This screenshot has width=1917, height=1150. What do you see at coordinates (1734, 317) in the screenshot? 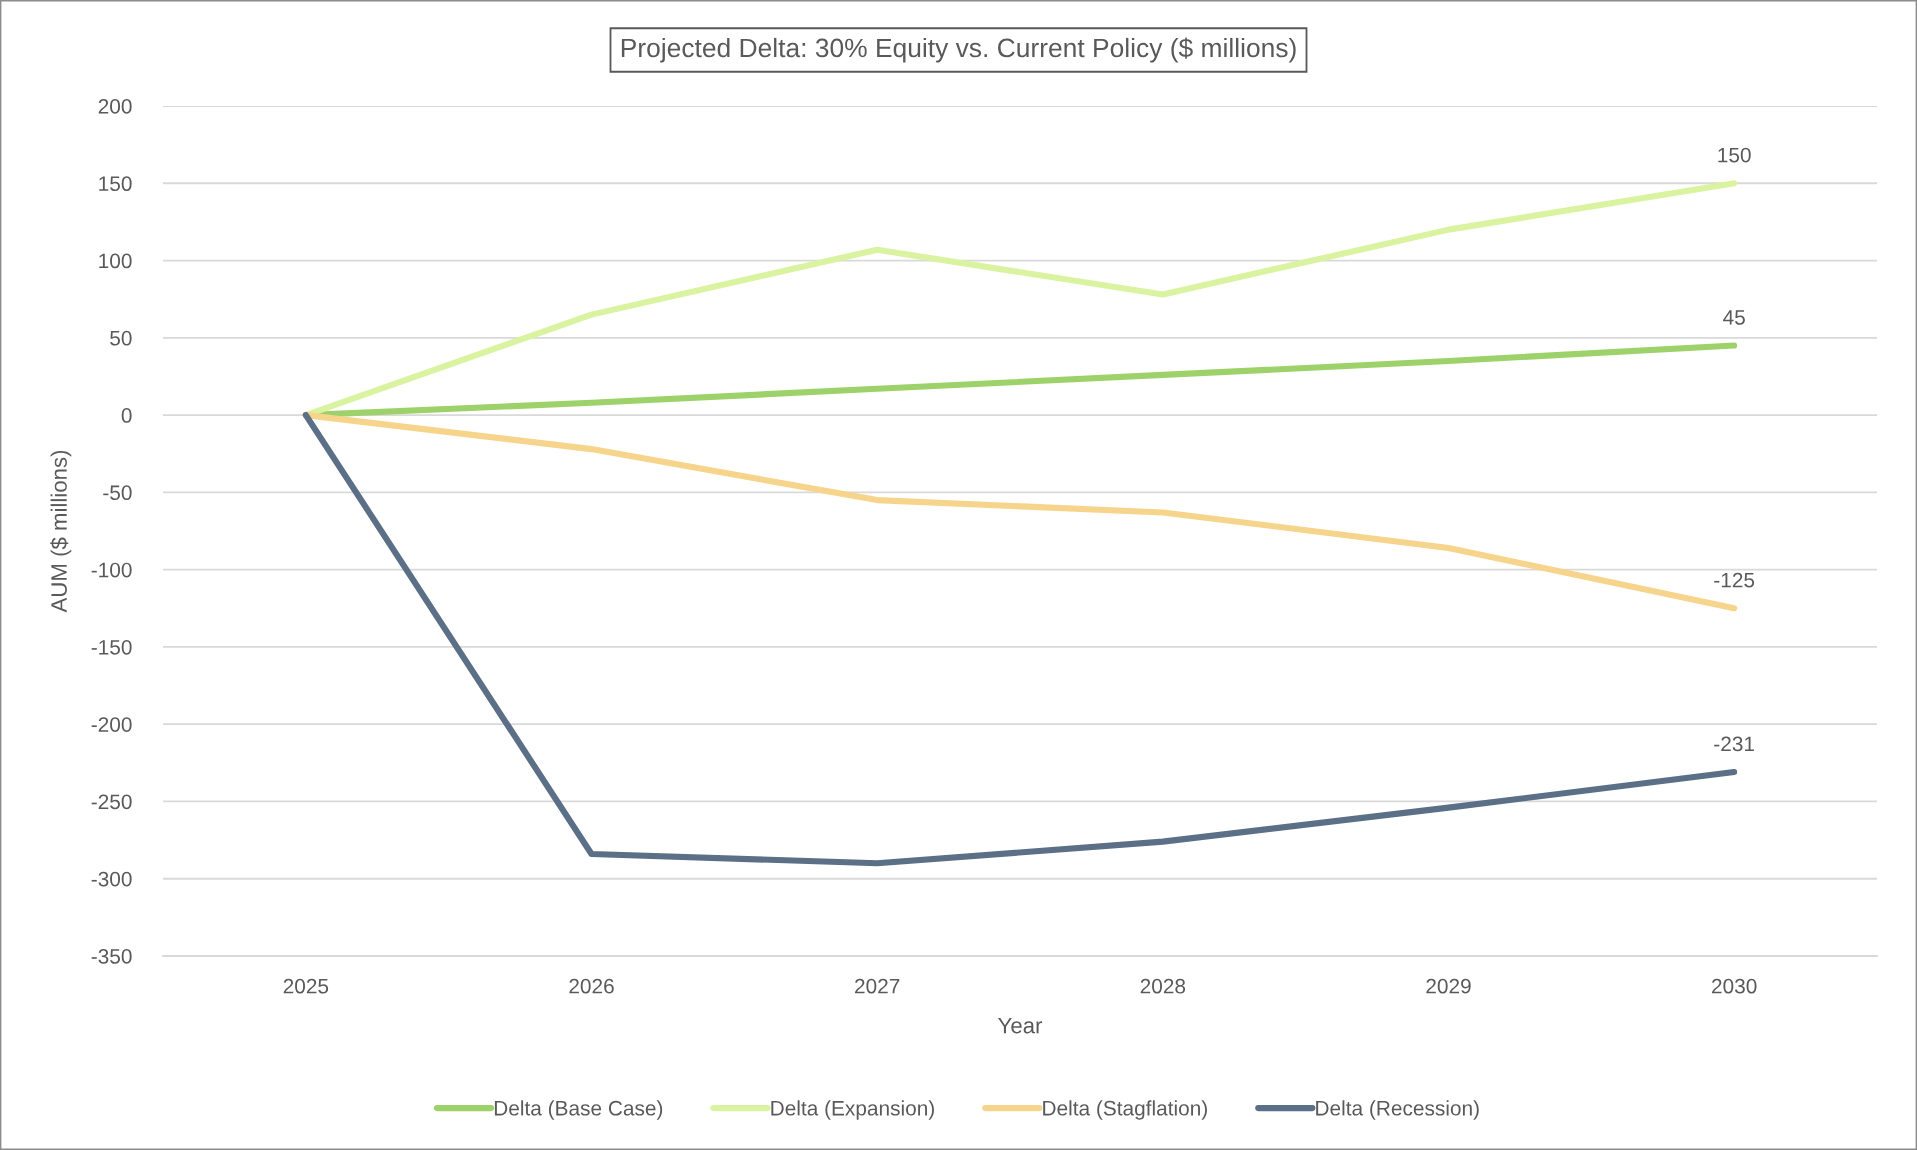
I see `data-label: 45` at bounding box center [1734, 317].